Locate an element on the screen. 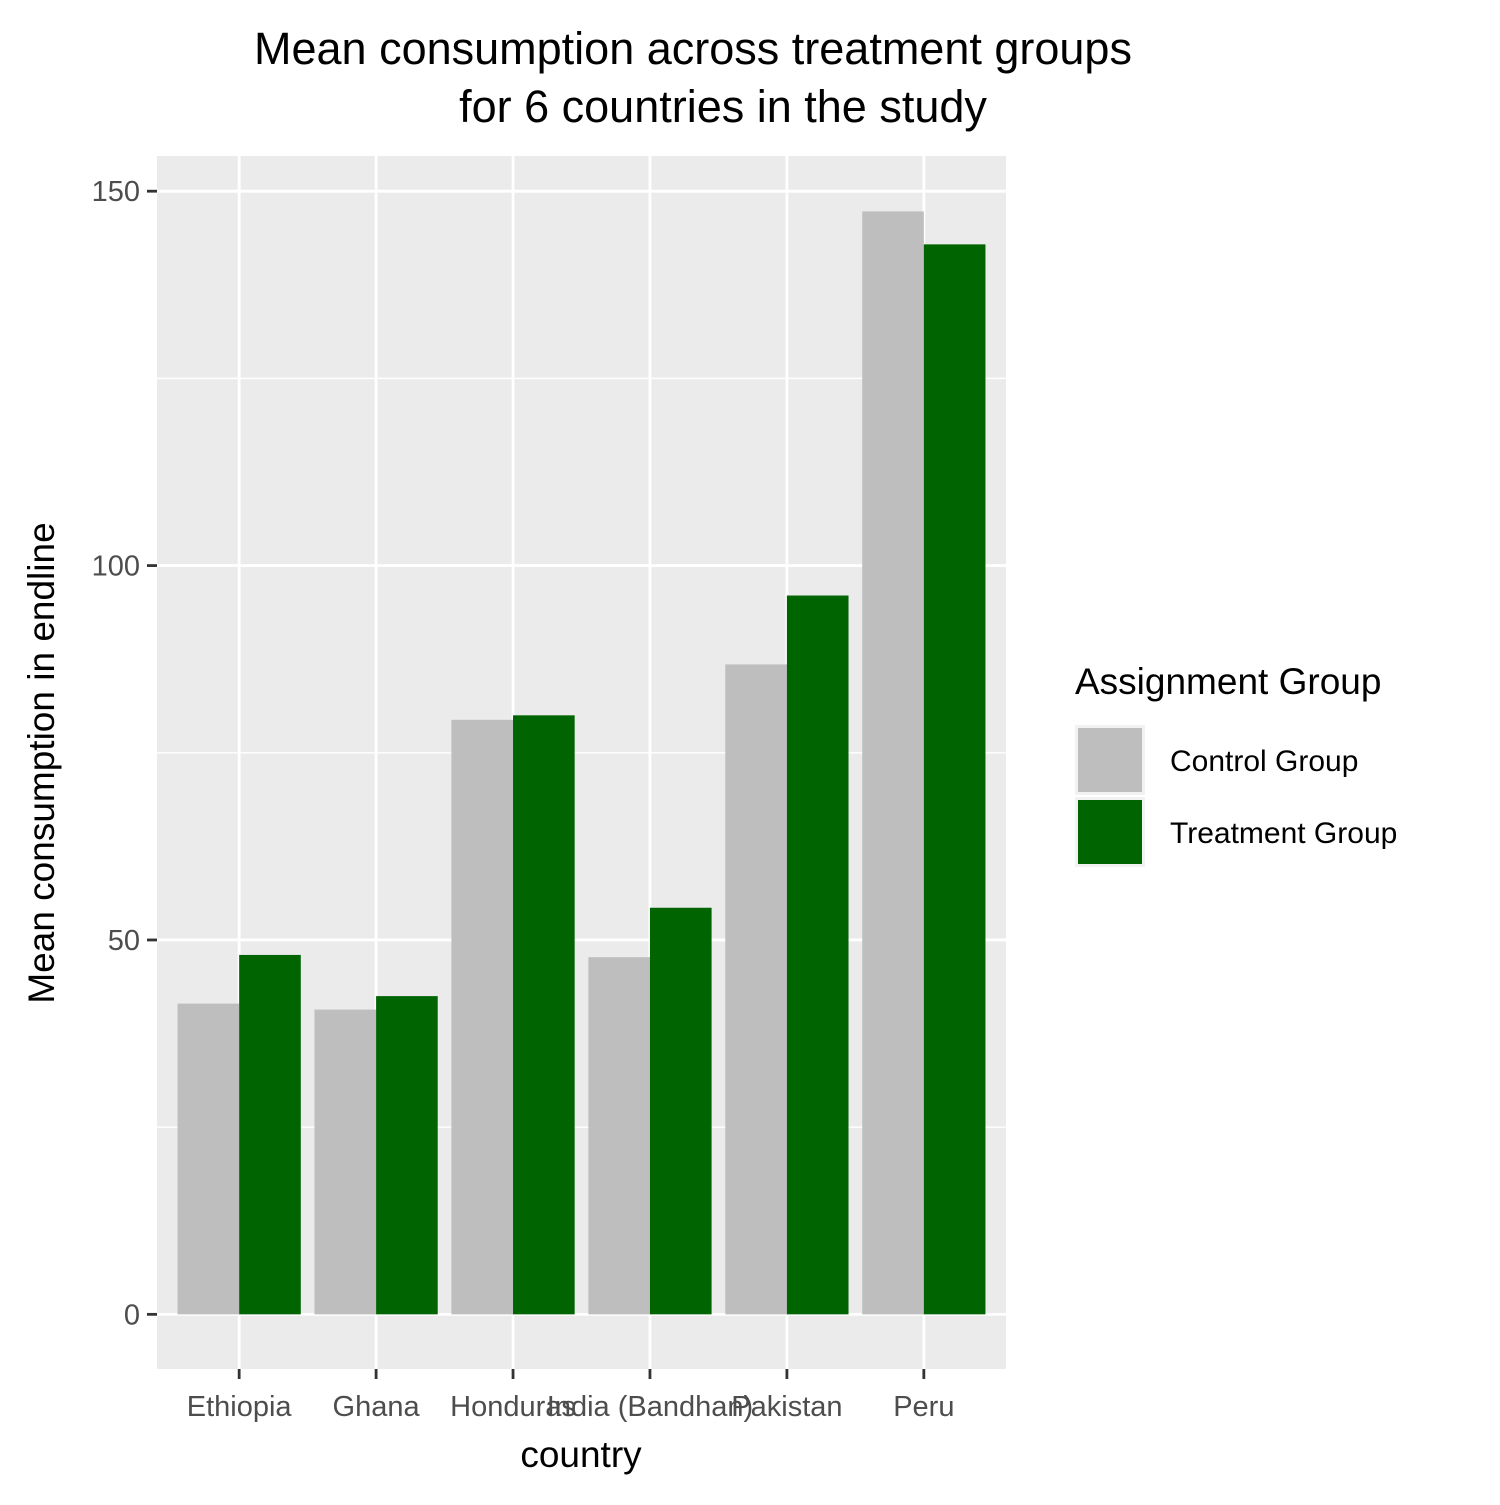 Image resolution: width=1500 pixels, height=1505 pixels. legend-label: Control Group is located at coordinates (1264, 761).